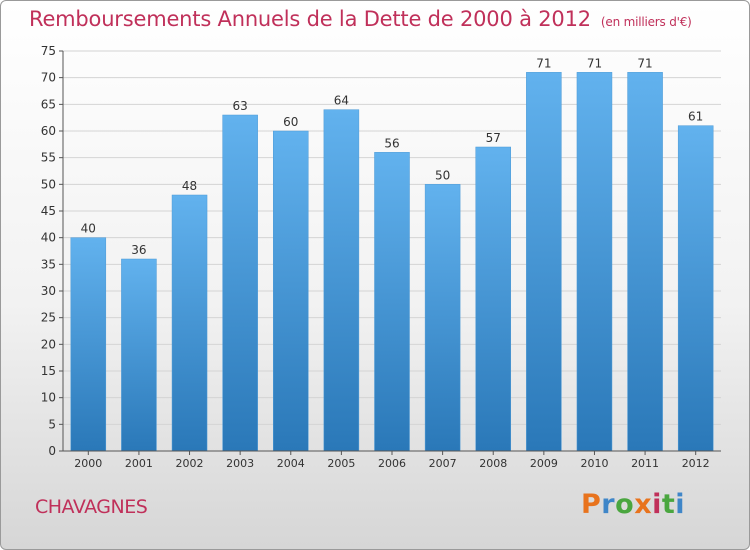 The width and height of the screenshot is (750, 550). I want to click on y-tick-label: 25, so click(48, 318).